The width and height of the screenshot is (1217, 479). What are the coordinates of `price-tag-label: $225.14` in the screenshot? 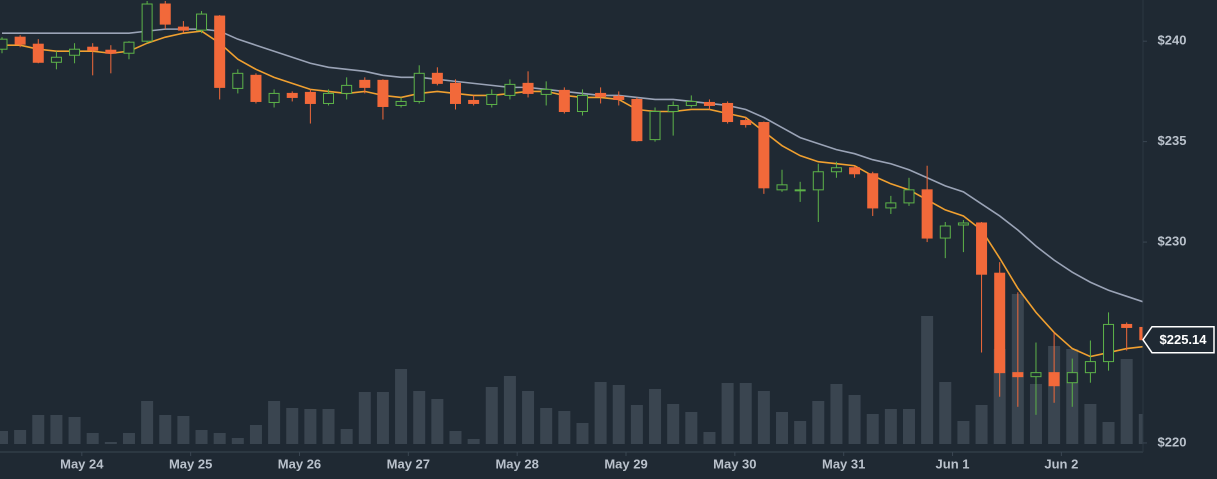 It's located at (1184, 339).